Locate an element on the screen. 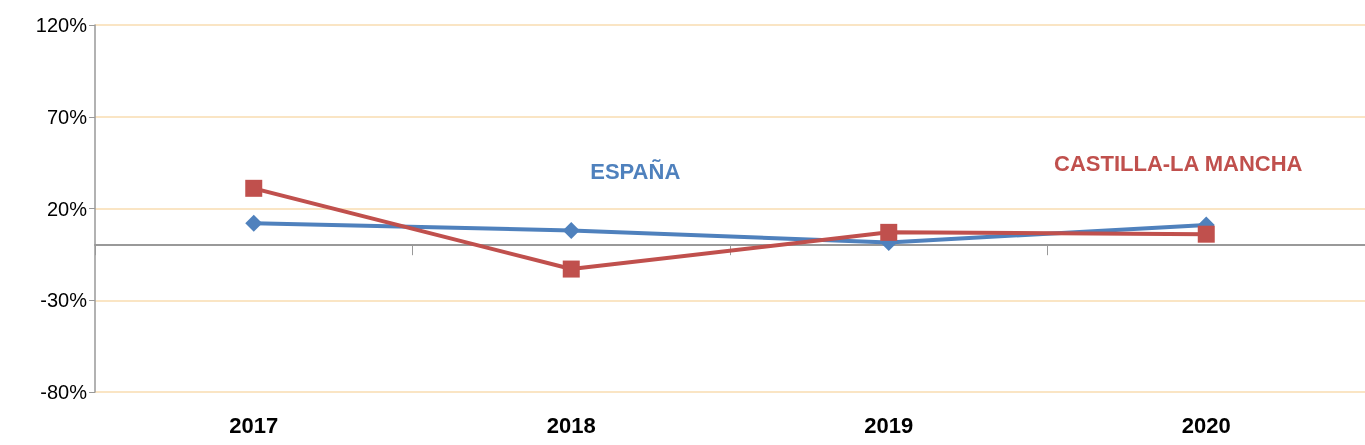  y-tick-label: 120% is located at coordinates (61, 25).